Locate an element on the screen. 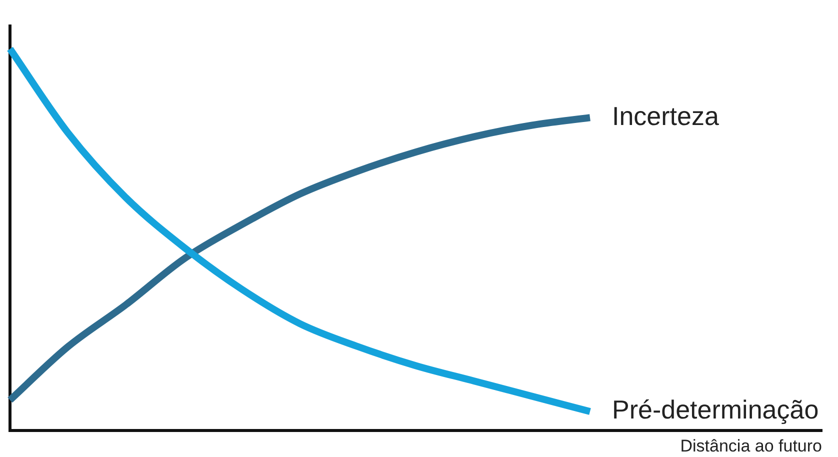 The width and height of the screenshot is (838, 457). series-label: Incerteza is located at coordinates (666, 115).